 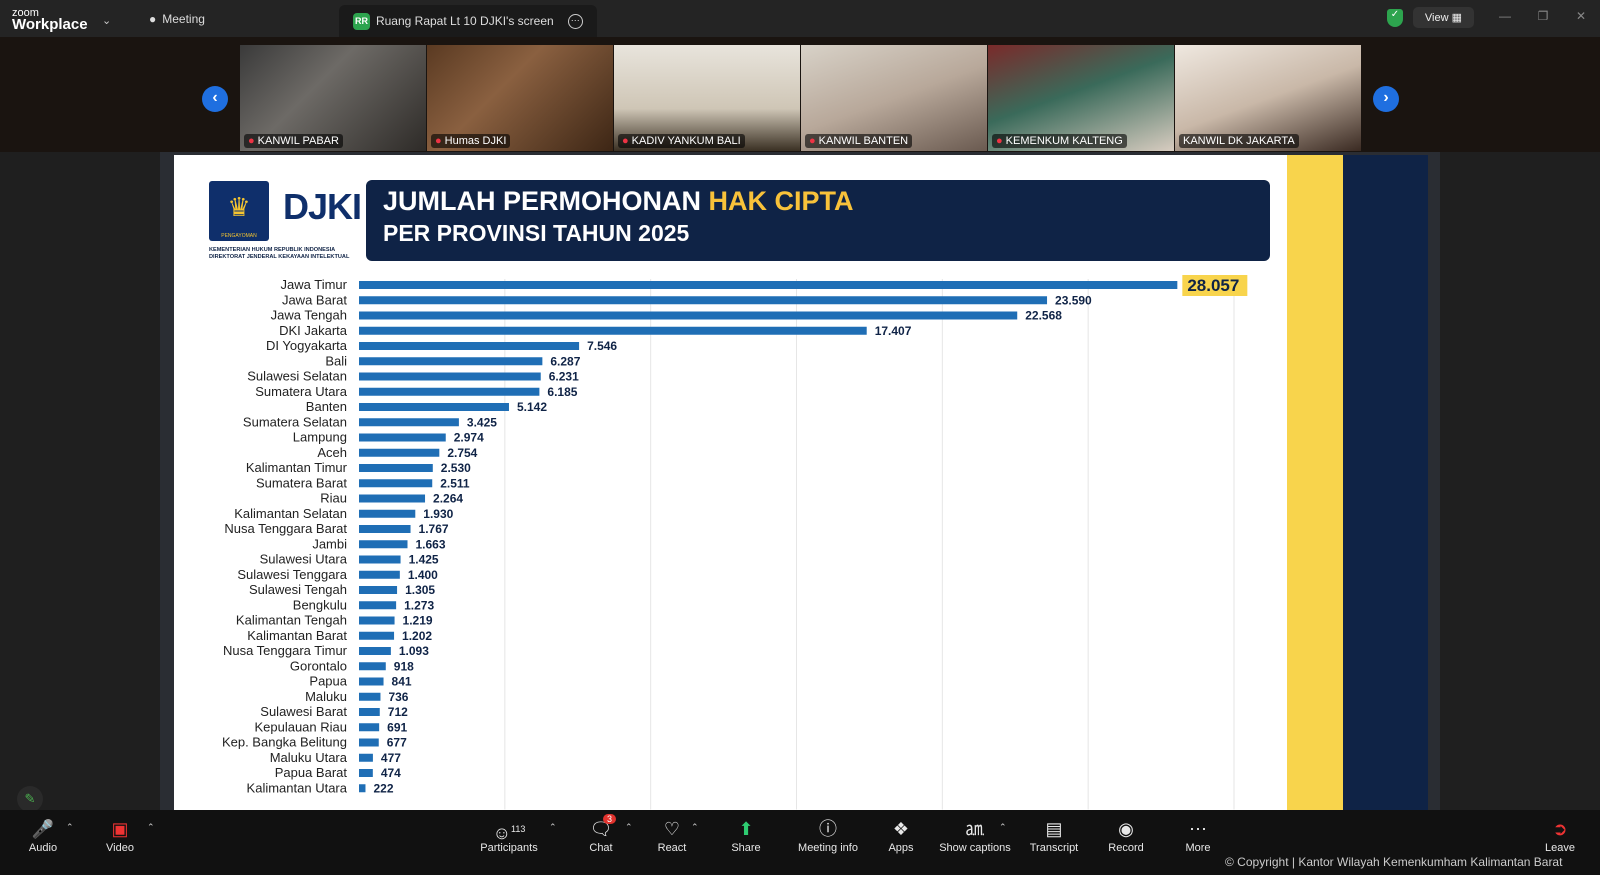 I want to click on more-button: ⋯ More, so click(x=1198, y=842).